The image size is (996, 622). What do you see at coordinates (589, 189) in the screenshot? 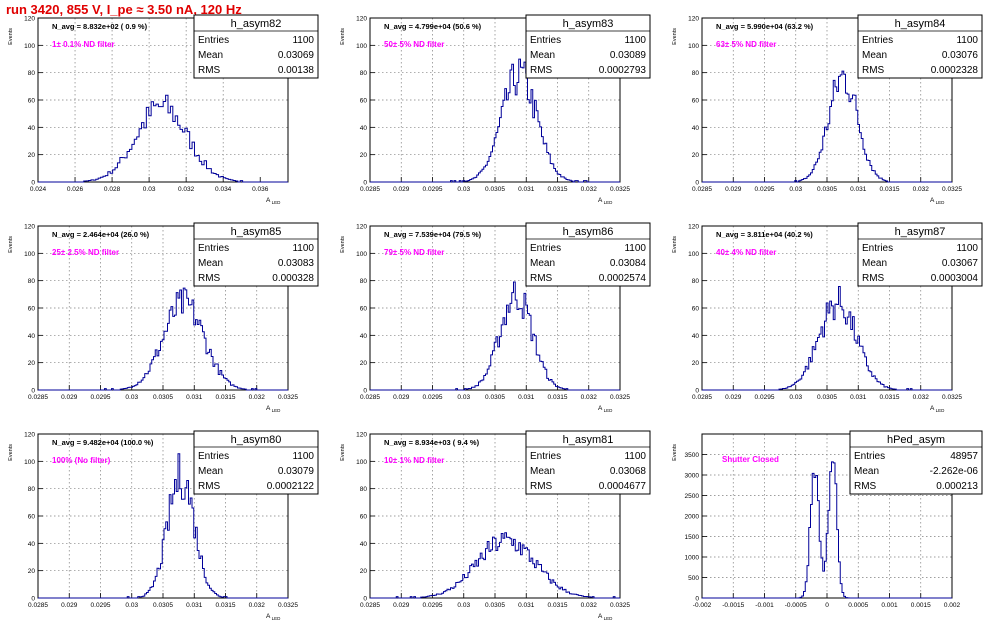
I see `x-tick-label: 0.032` at bounding box center [589, 189].